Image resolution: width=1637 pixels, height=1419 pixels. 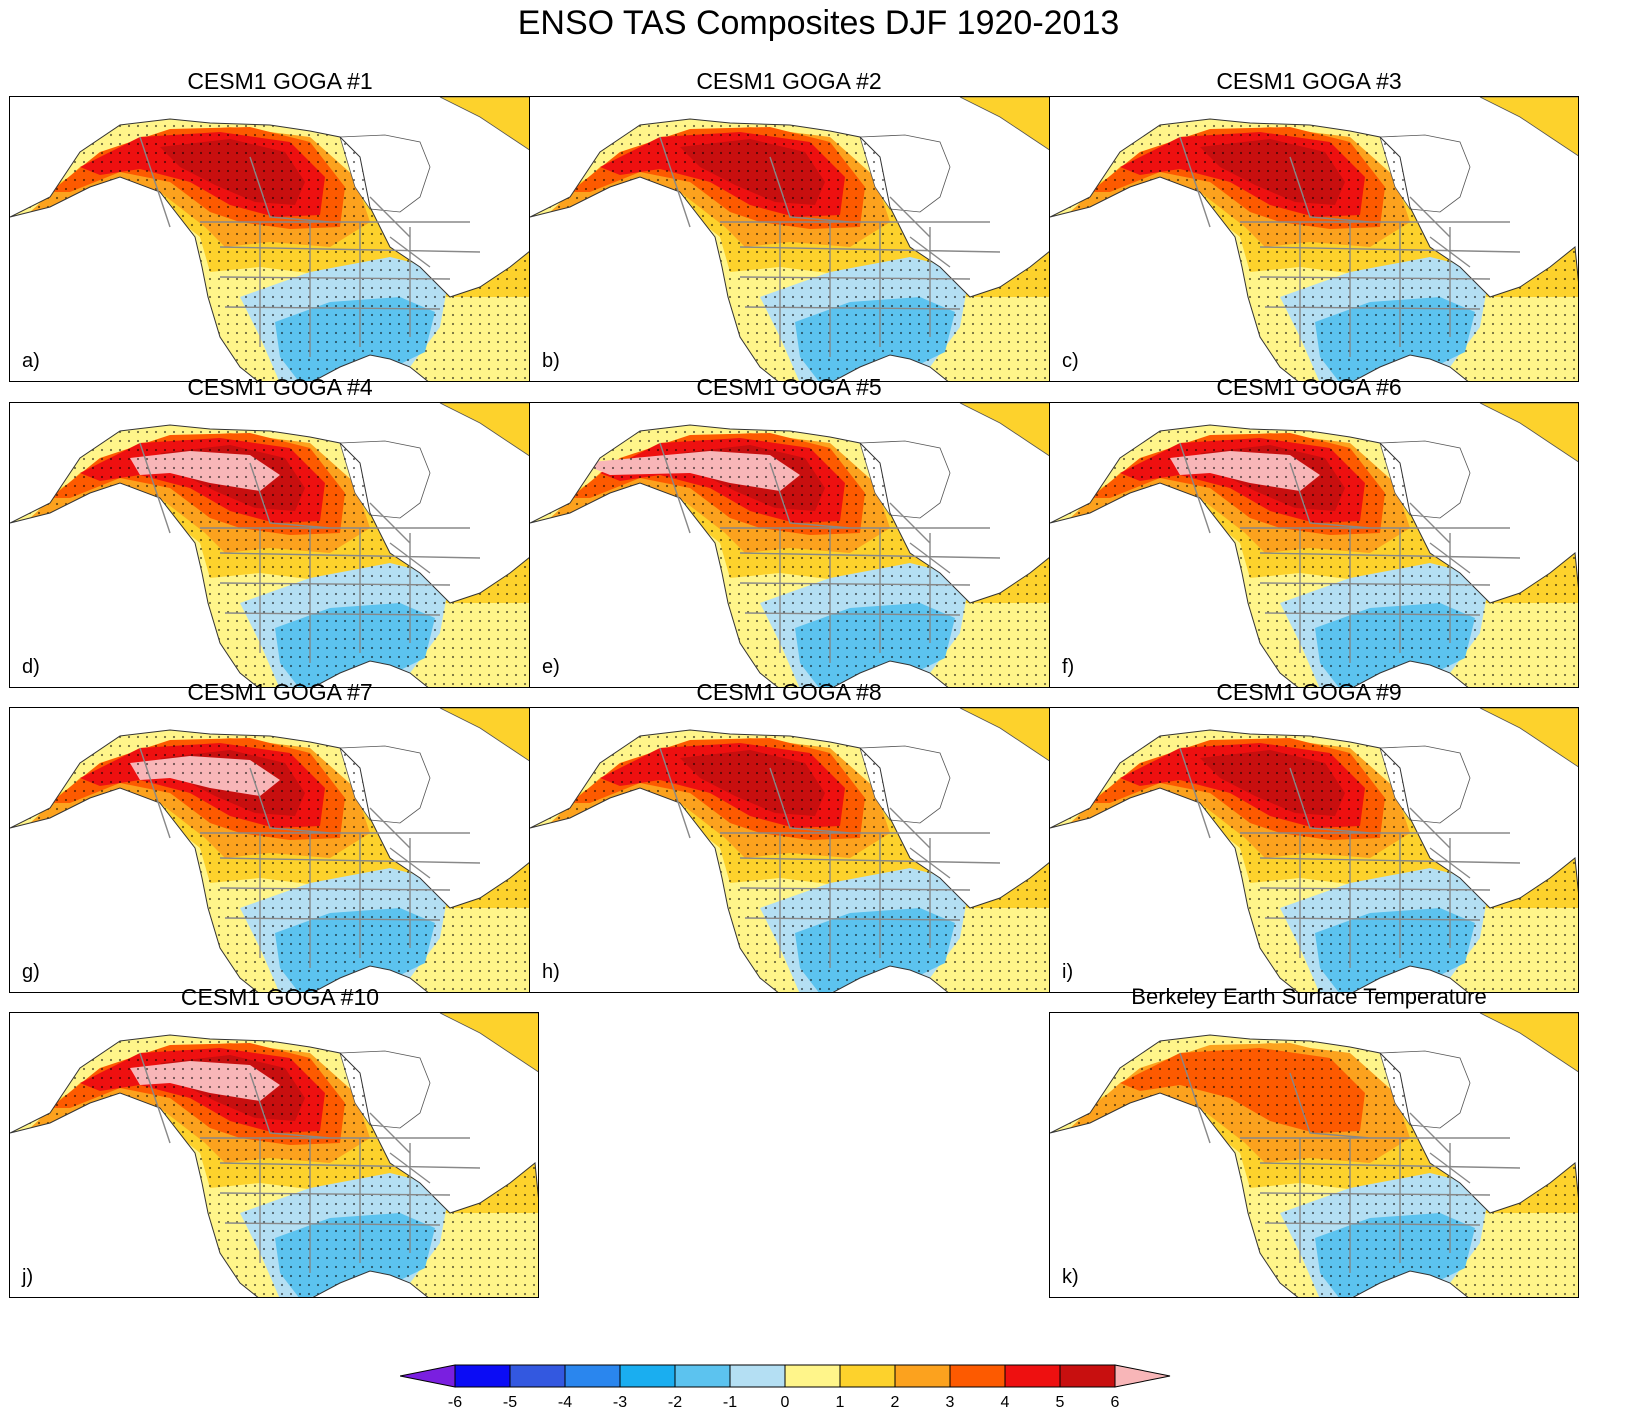 I want to click on map-panel: e), so click(x=794, y=545).